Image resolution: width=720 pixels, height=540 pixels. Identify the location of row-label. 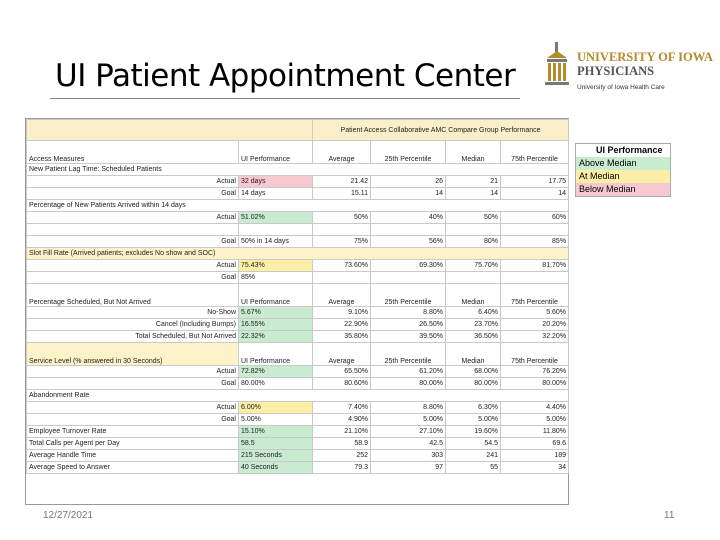
(132, 229).